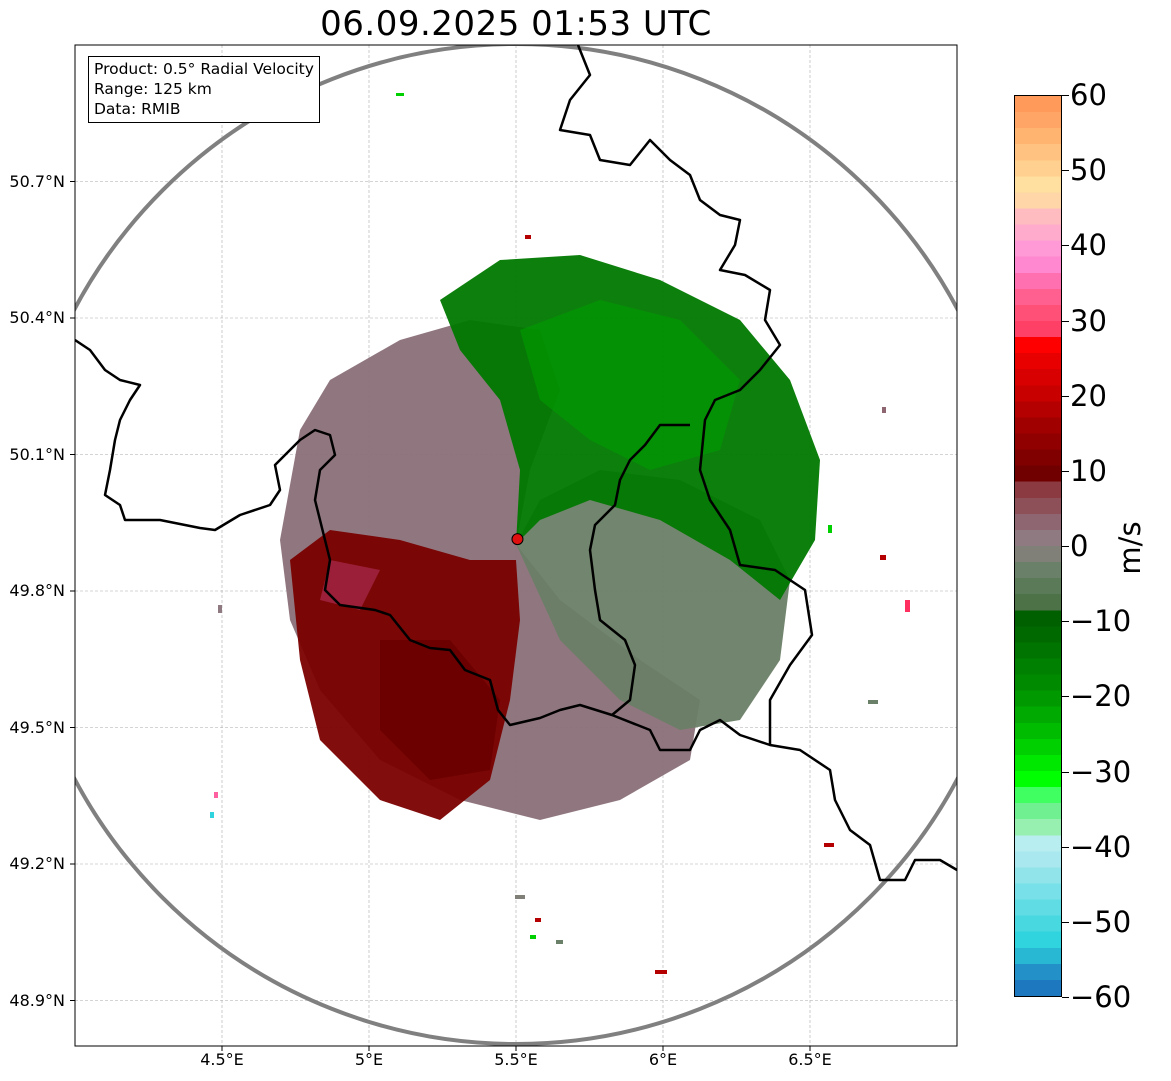  Describe the element at coordinates (1101, 997) in the screenshot. I see `colorbar-tick-label: −60` at that location.